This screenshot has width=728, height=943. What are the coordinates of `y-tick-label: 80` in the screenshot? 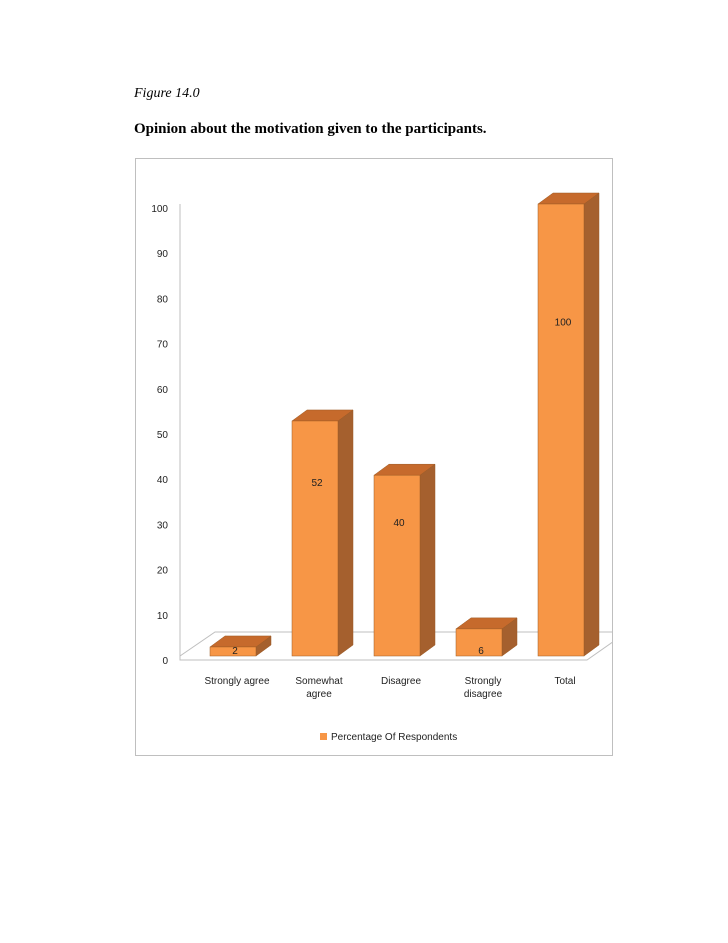 It's located at (163, 299).